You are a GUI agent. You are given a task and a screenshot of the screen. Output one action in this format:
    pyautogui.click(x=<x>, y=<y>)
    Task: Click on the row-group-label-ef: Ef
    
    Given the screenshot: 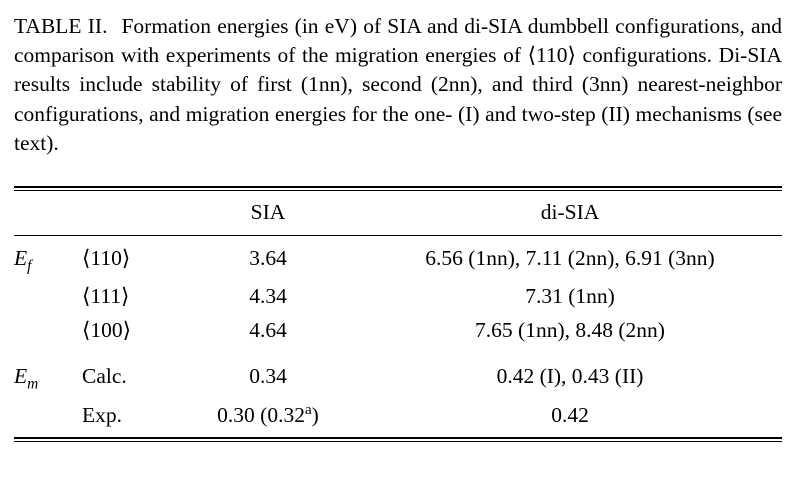 What is the action you would take?
    pyautogui.click(x=48, y=258)
    